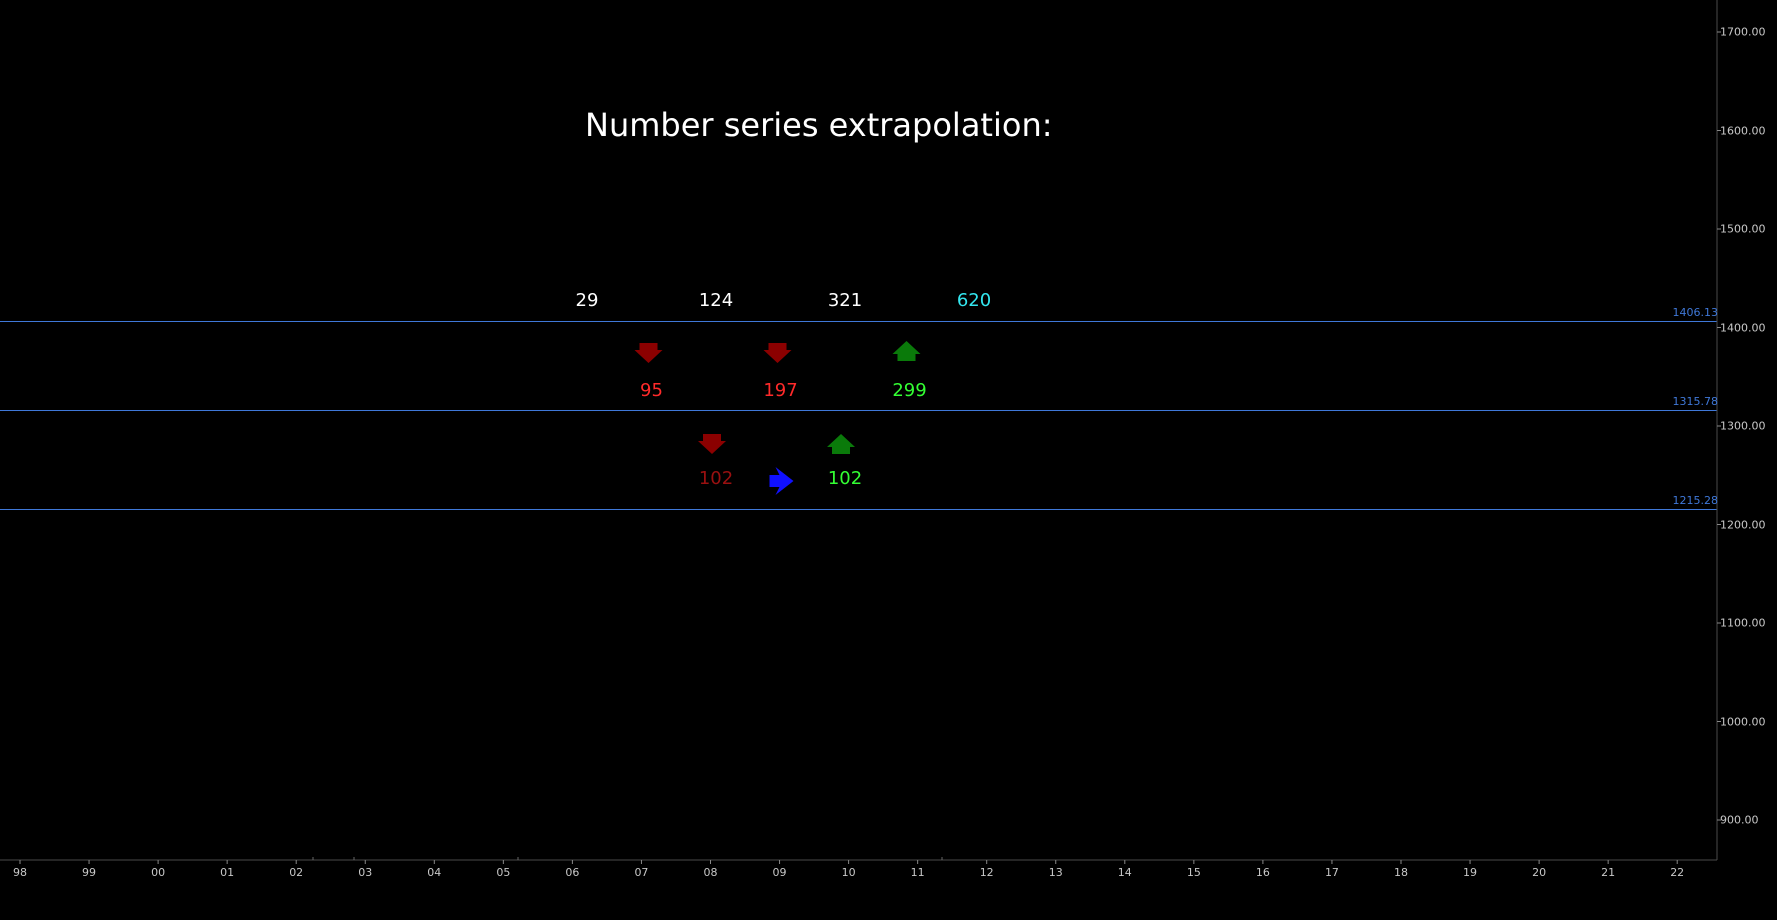 Image resolution: width=1777 pixels, height=920 pixels. Describe the element at coordinates (1470, 872) in the screenshot. I see `time-tick-label: 19` at that location.